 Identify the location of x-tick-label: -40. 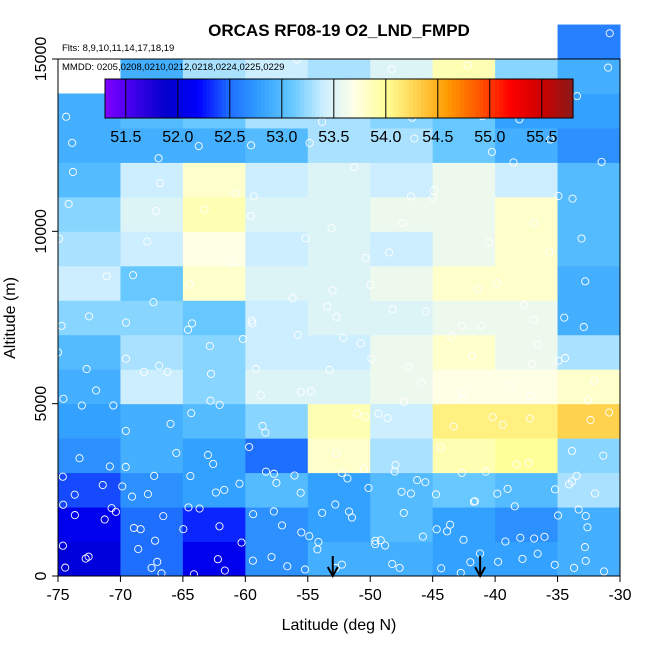
(495, 595).